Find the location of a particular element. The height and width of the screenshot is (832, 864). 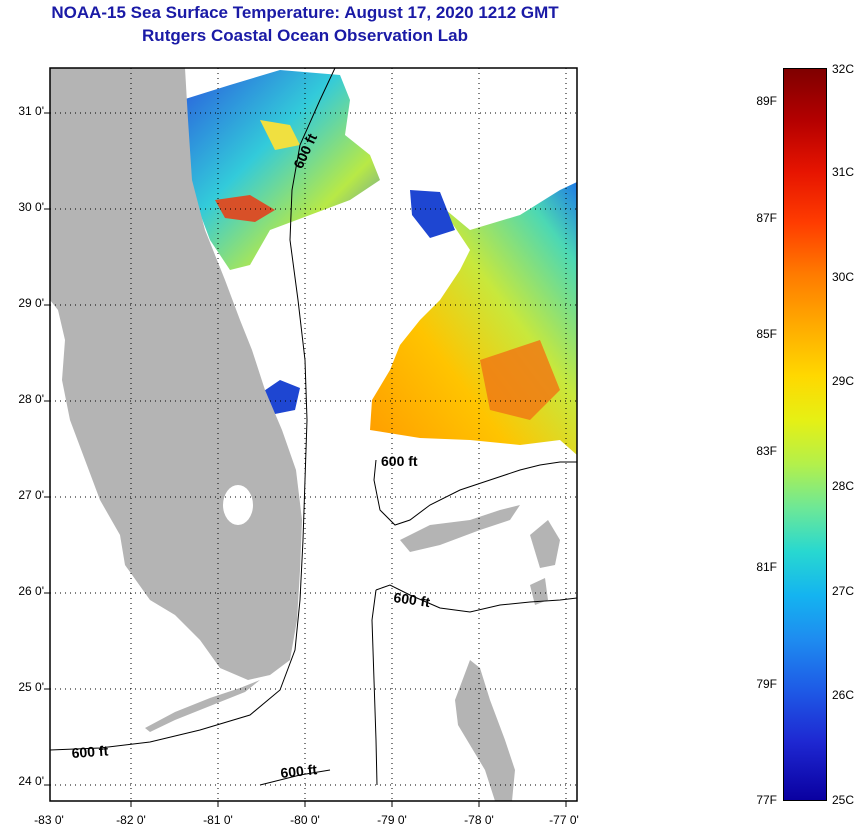

florida-keys is located at coordinates (202, 706).